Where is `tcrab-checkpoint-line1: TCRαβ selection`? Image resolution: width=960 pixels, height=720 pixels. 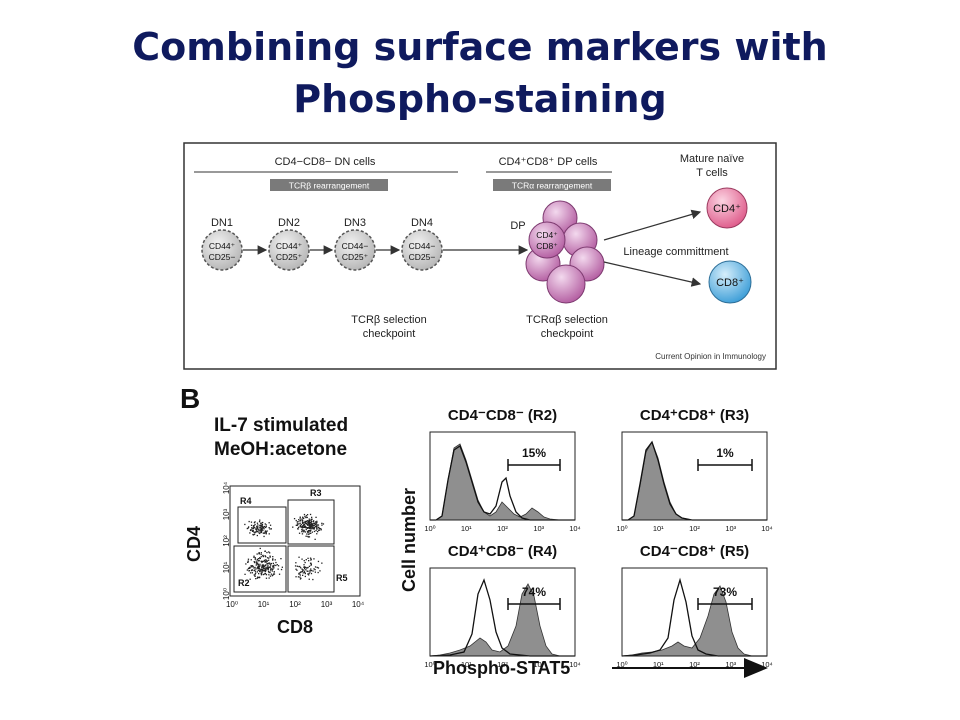
tcrab-checkpoint-line1: TCRαβ selection is located at coordinates (567, 320).